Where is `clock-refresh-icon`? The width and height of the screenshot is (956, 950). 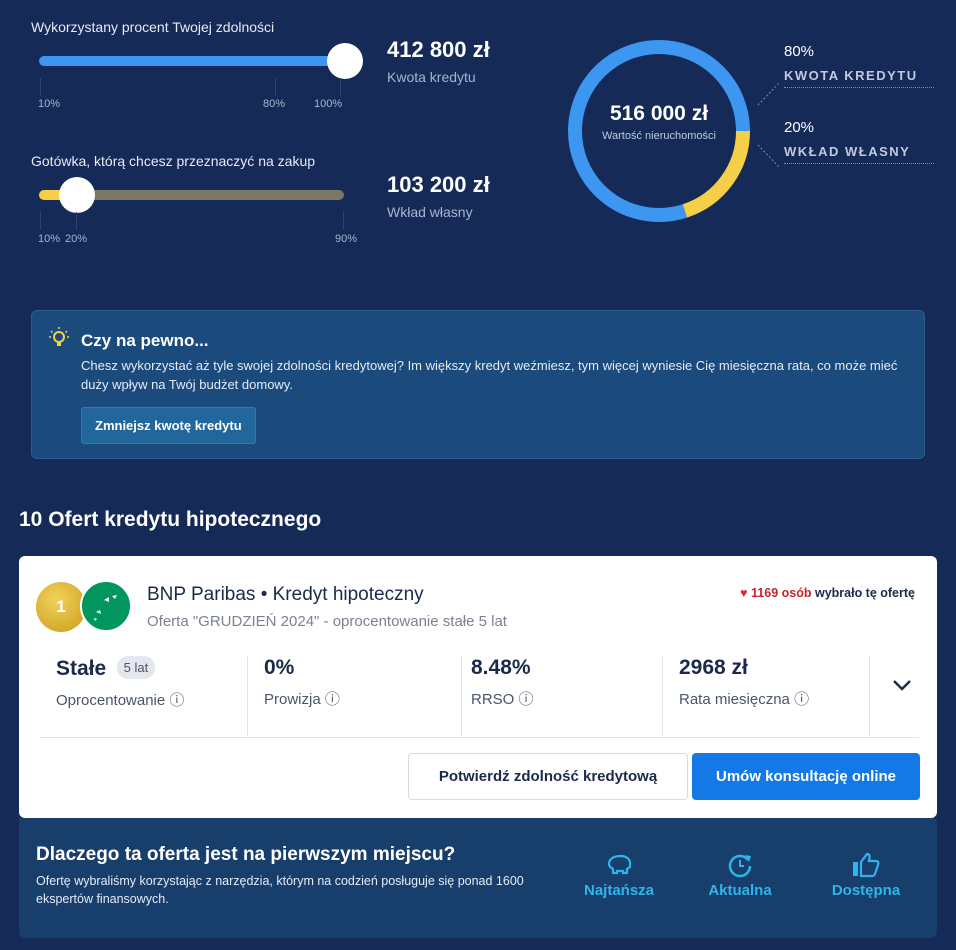 clock-refresh-icon is located at coordinates (740, 866).